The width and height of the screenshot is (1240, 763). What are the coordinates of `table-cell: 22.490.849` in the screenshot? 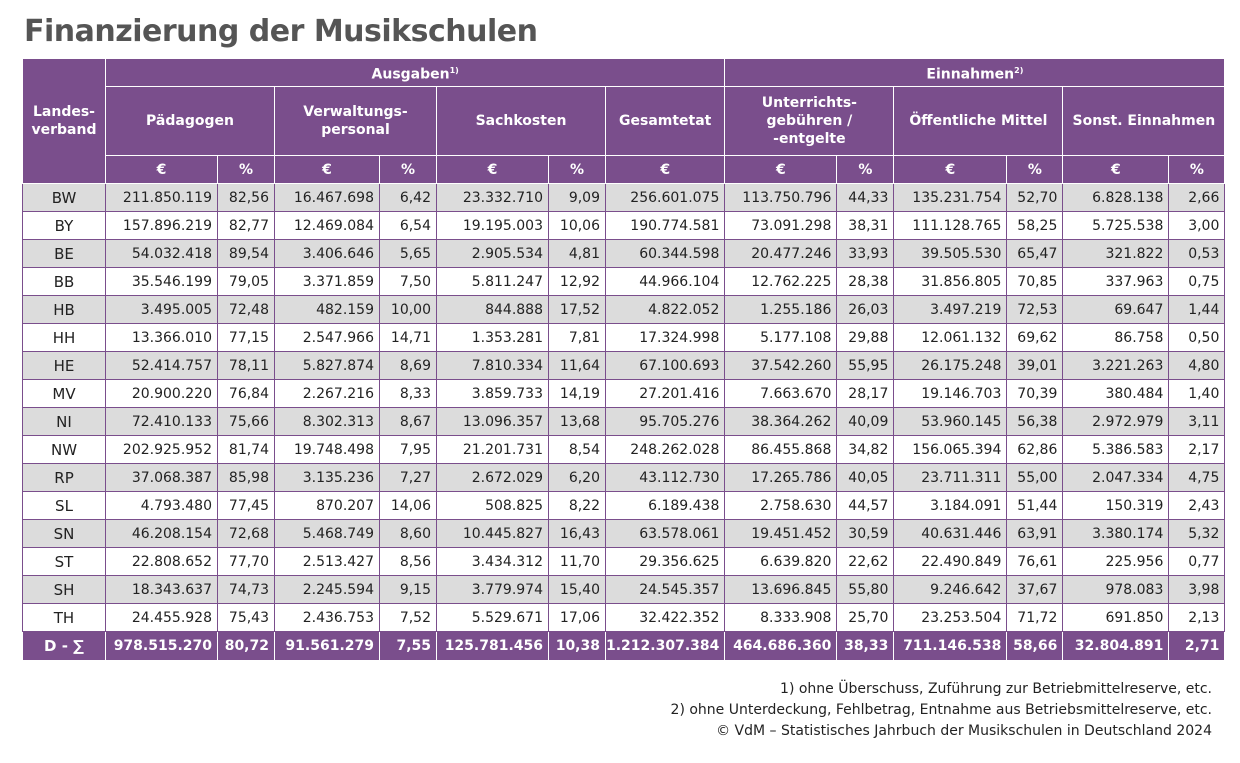 It's located at (950, 561).